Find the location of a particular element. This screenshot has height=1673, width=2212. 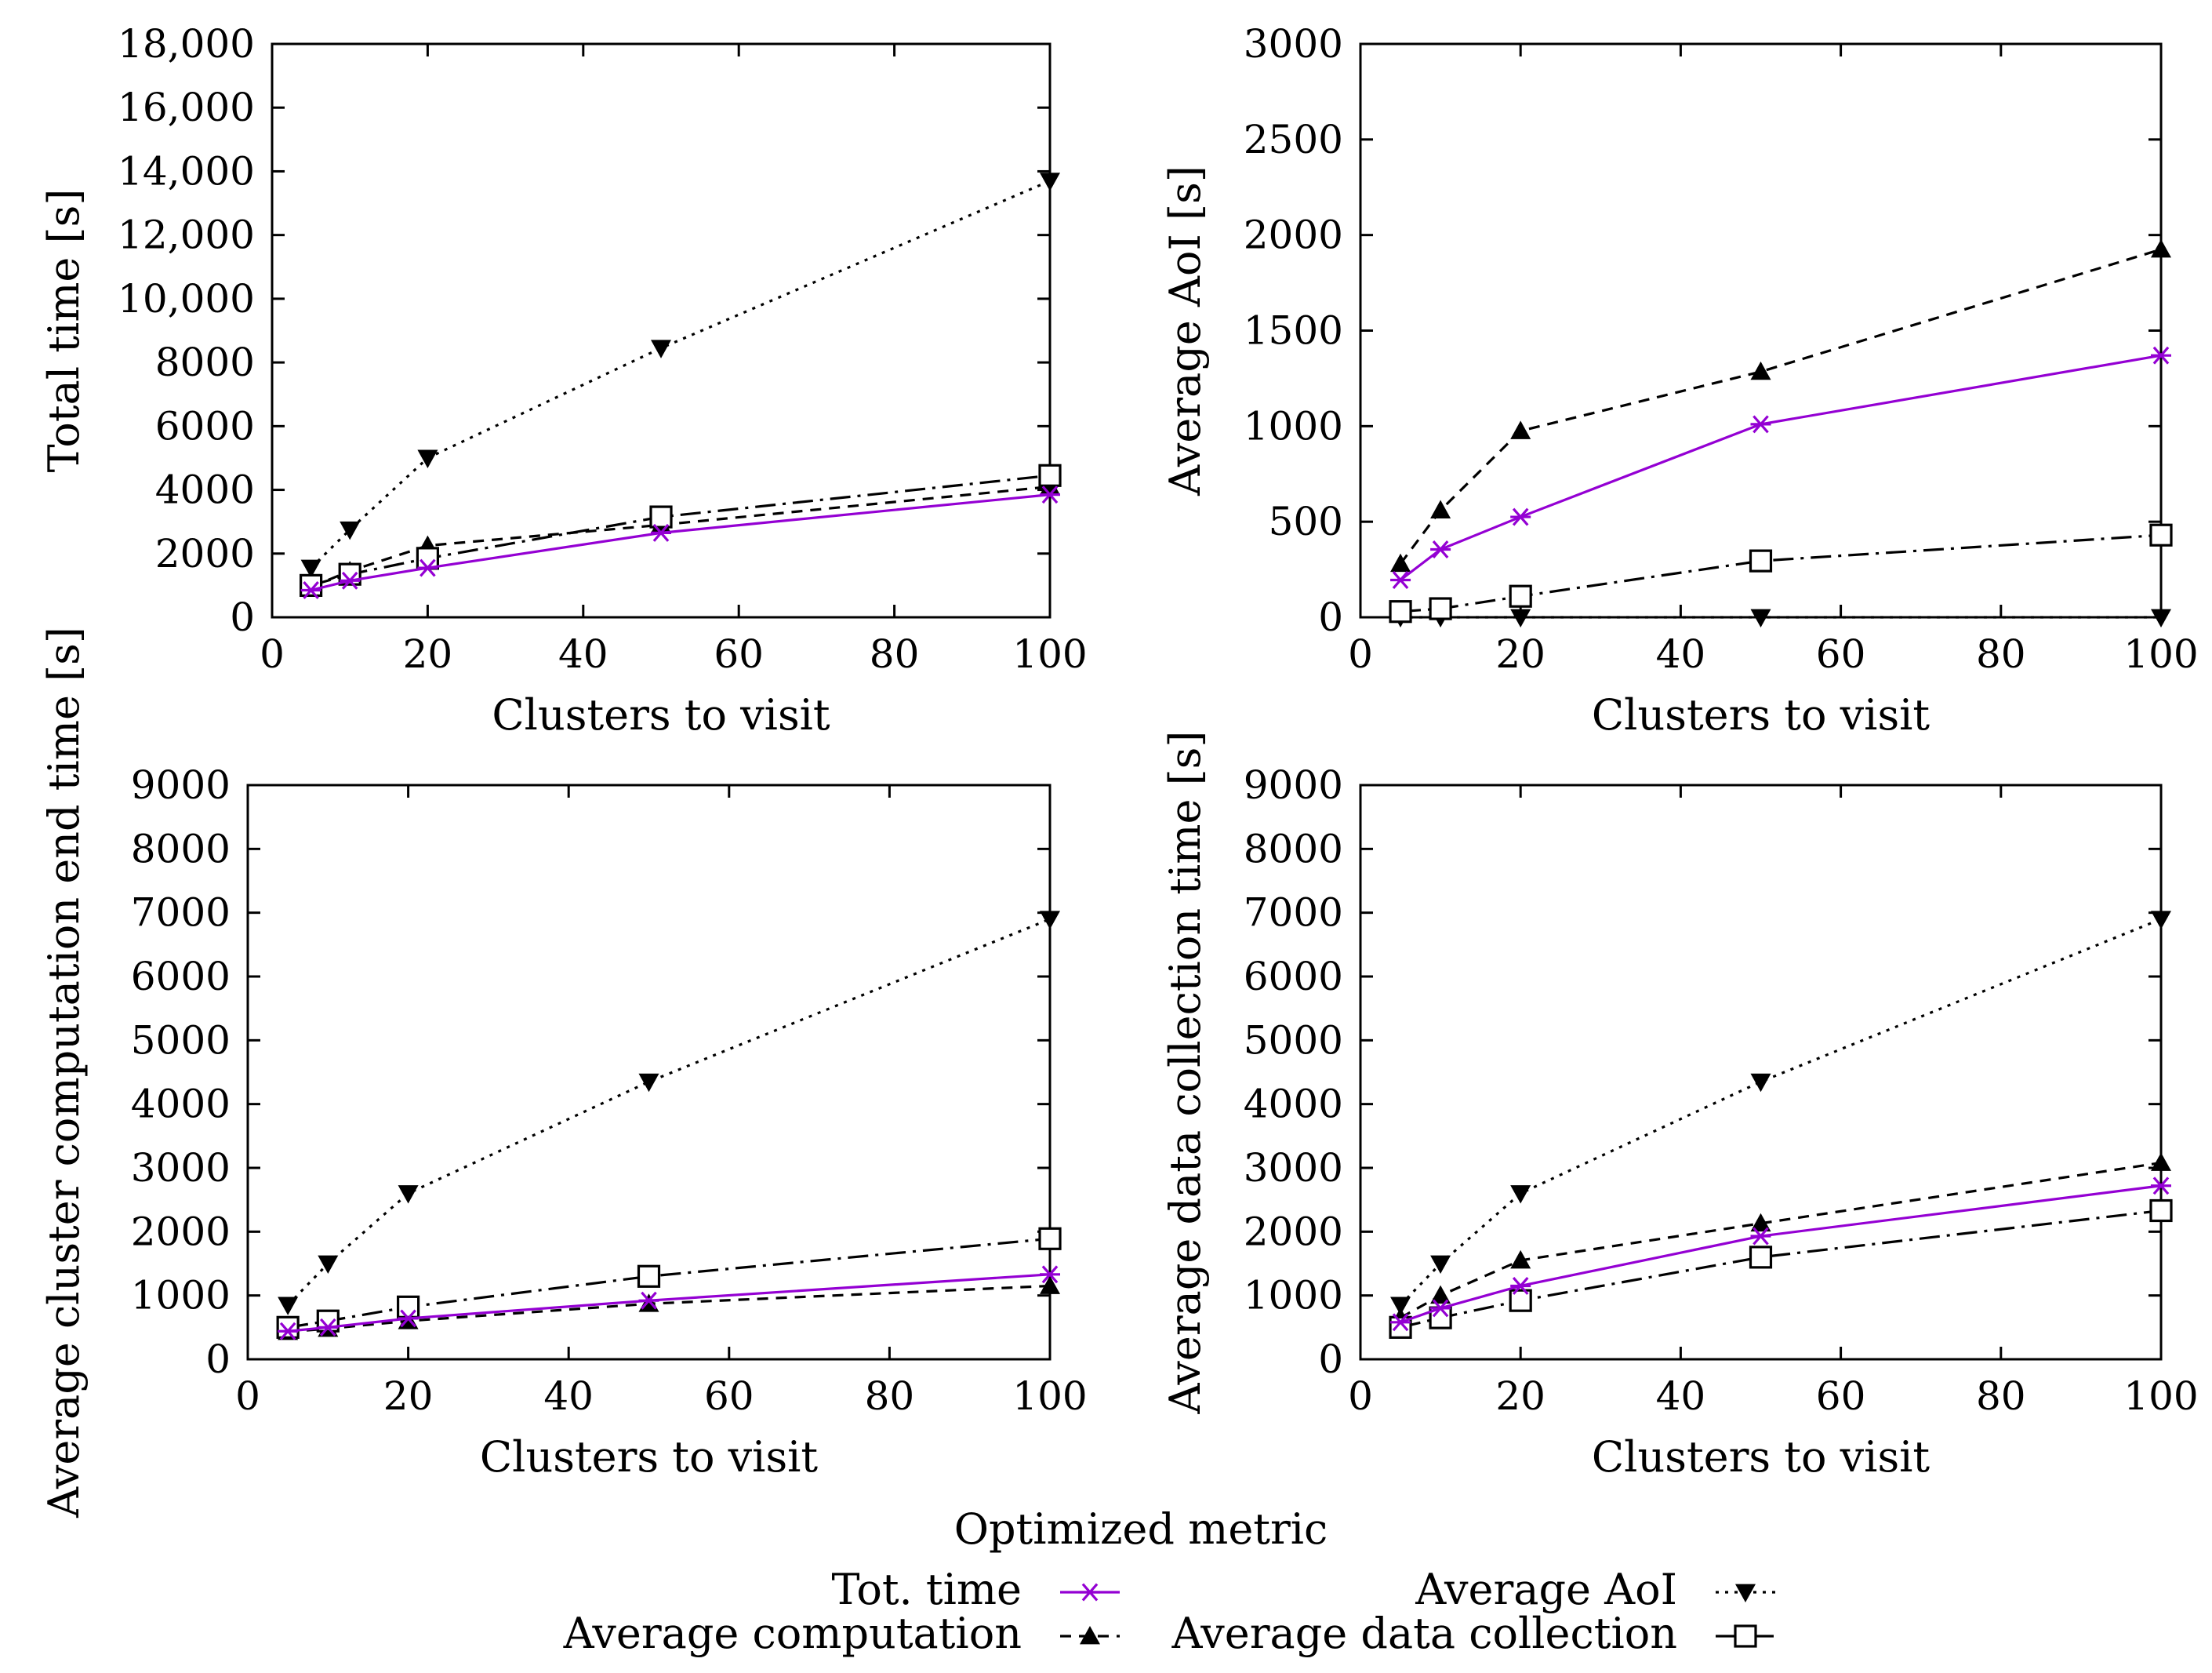

legend-entry-tot: Tot. time is located at coordinates (976, 1589).